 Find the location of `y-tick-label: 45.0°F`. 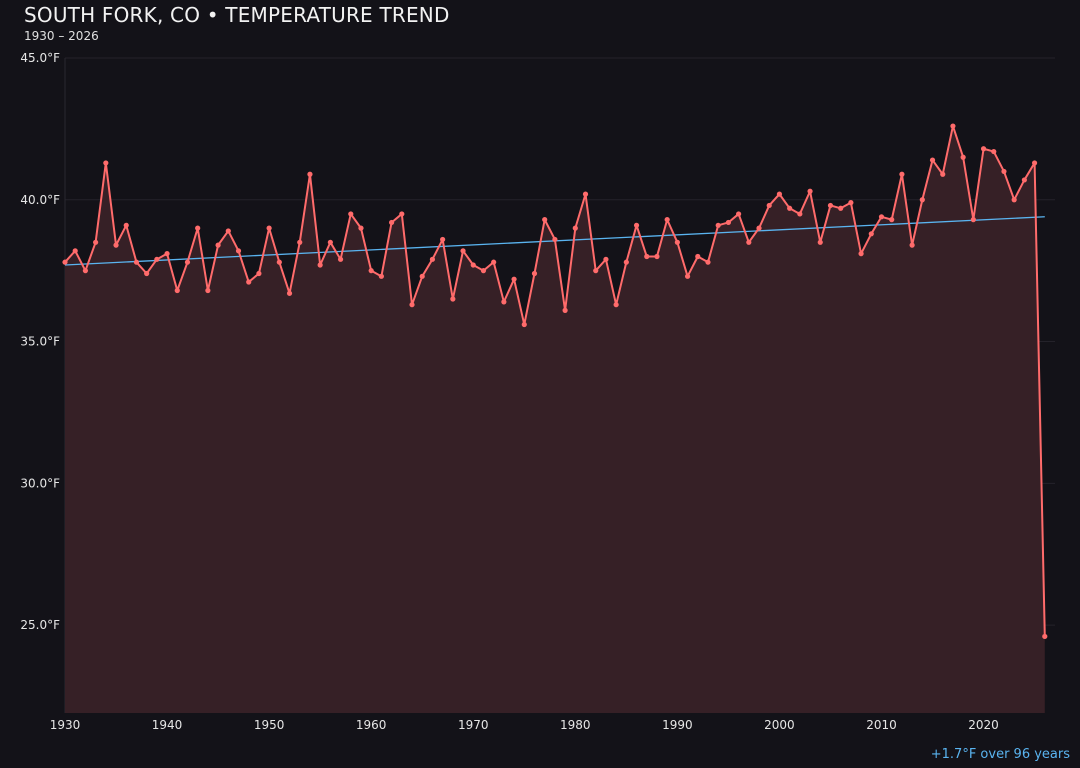

y-tick-label: 45.0°F is located at coordinates (40, 58).